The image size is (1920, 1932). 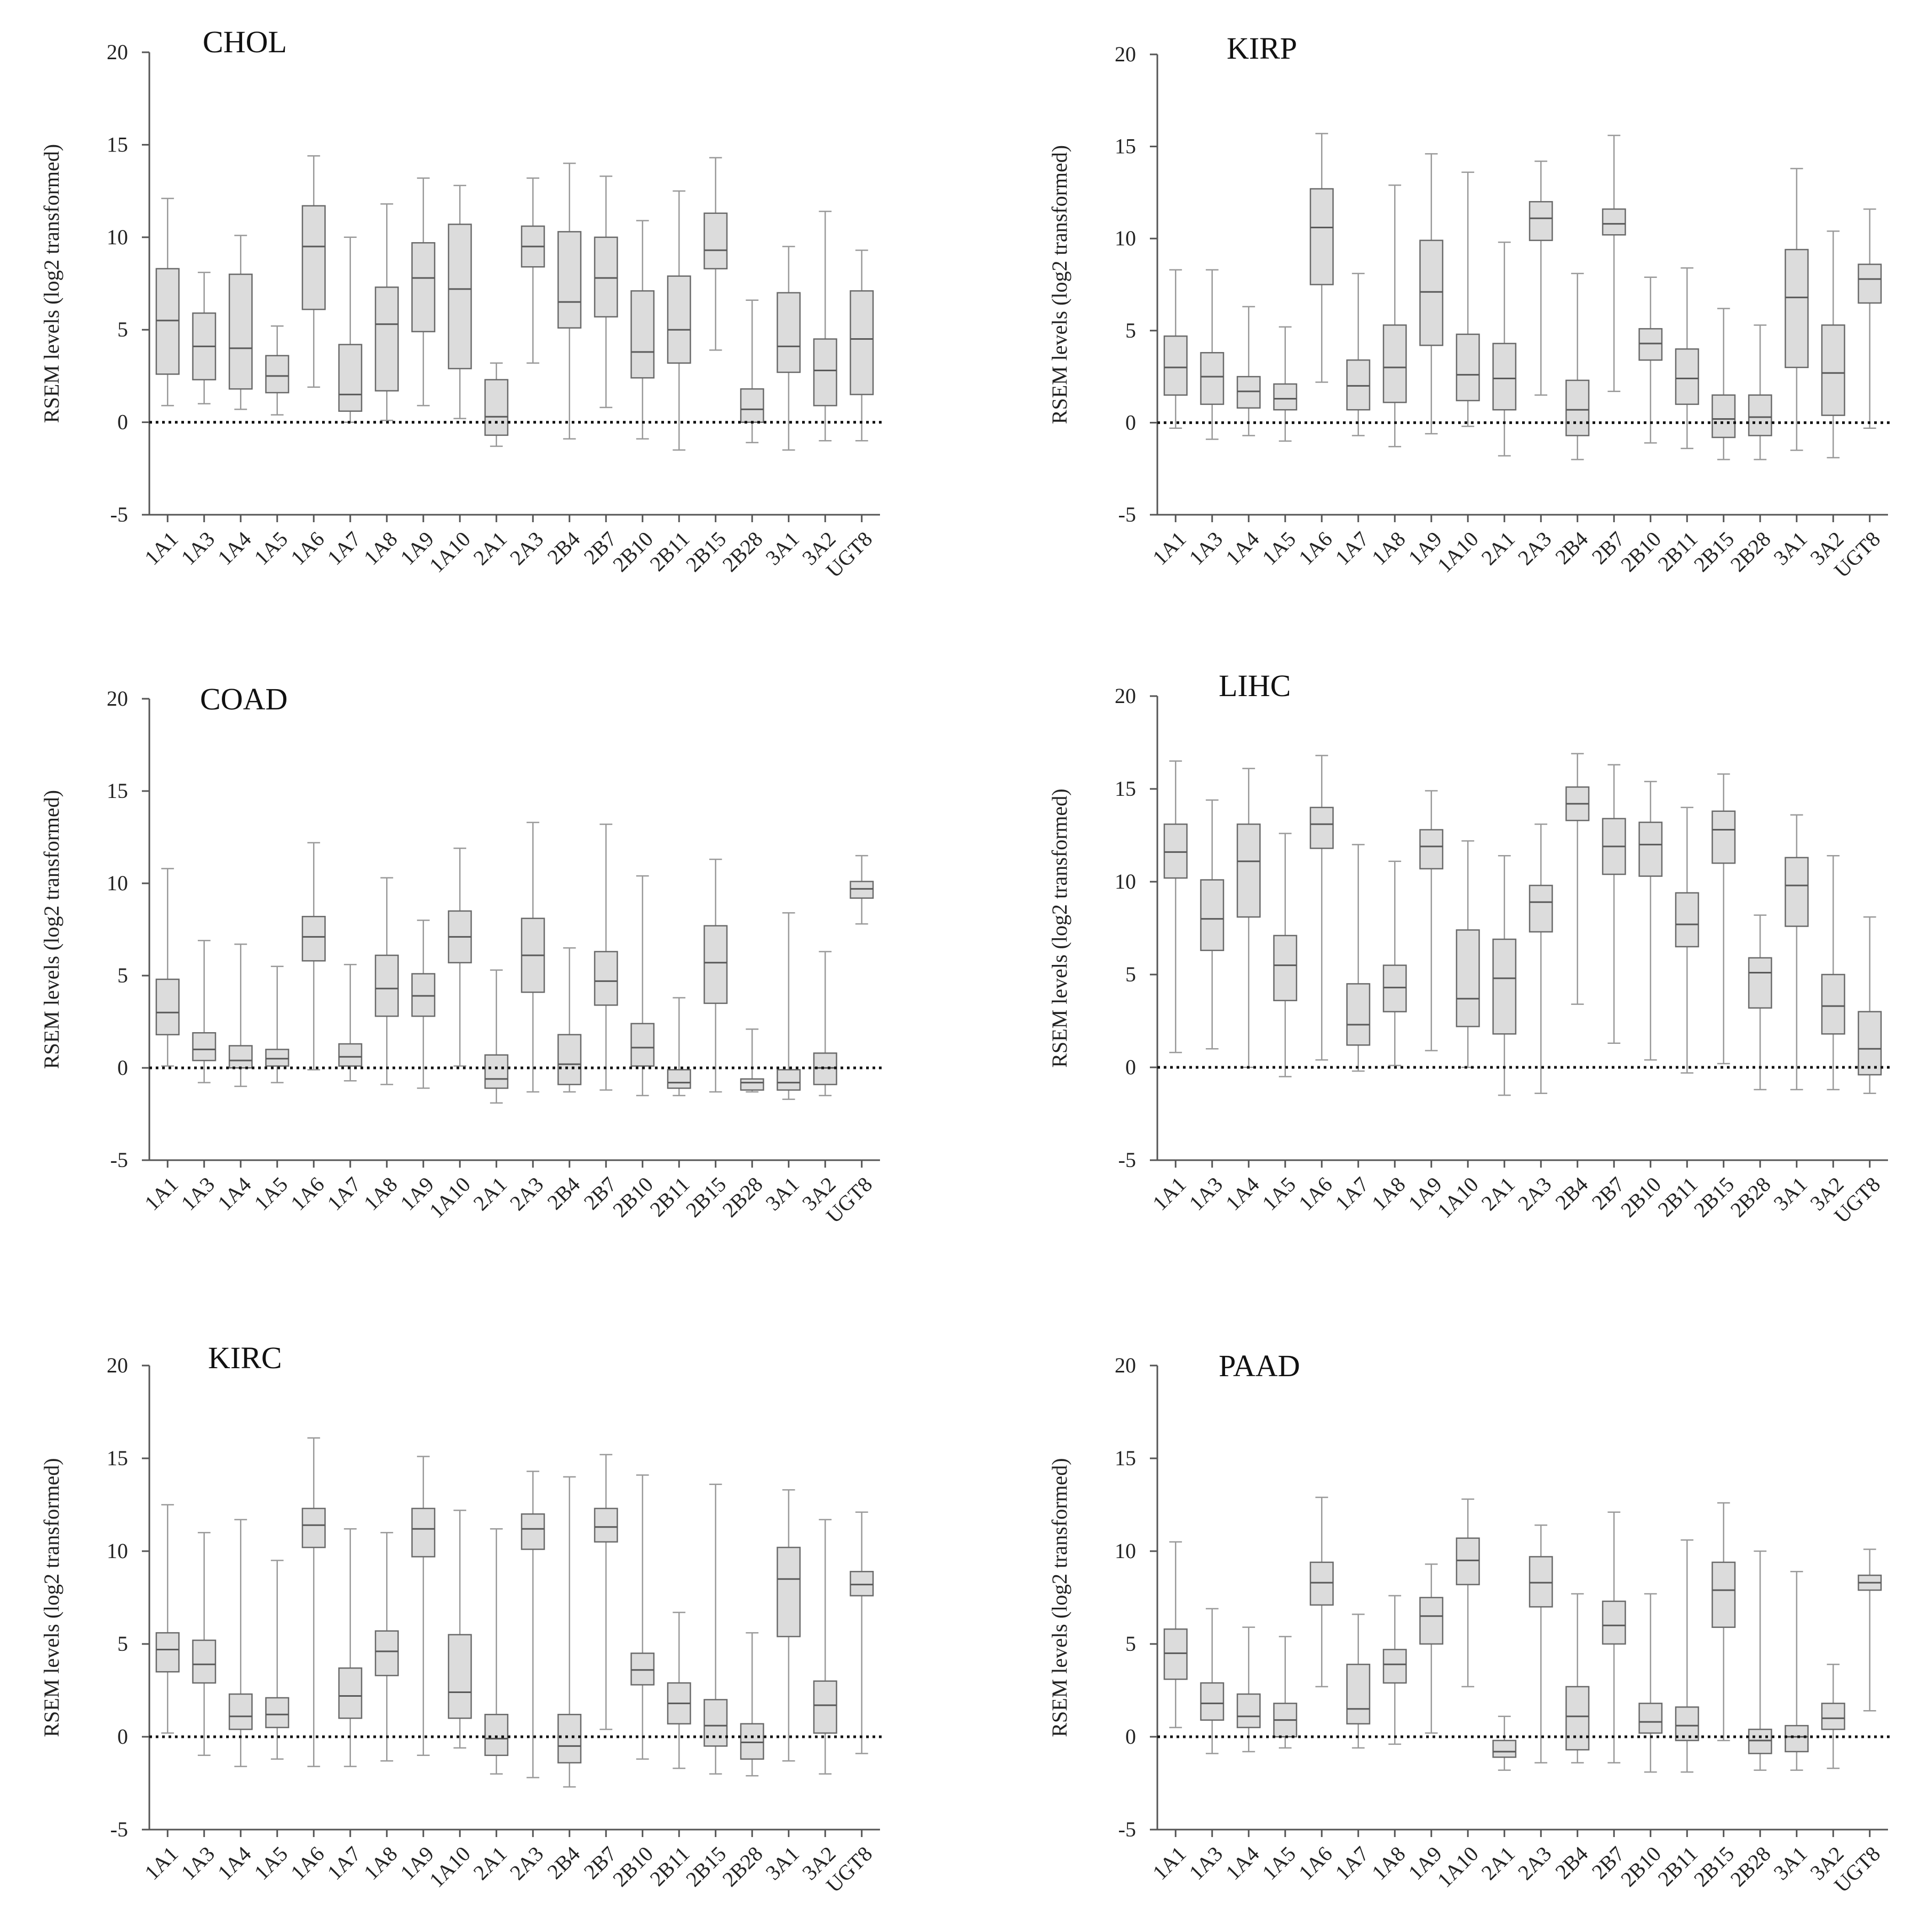 What do you see at coordinates (234, 1863) in the screenshot?
I see `x-tick-label: 1A4` at bounding box center [234, 1863].